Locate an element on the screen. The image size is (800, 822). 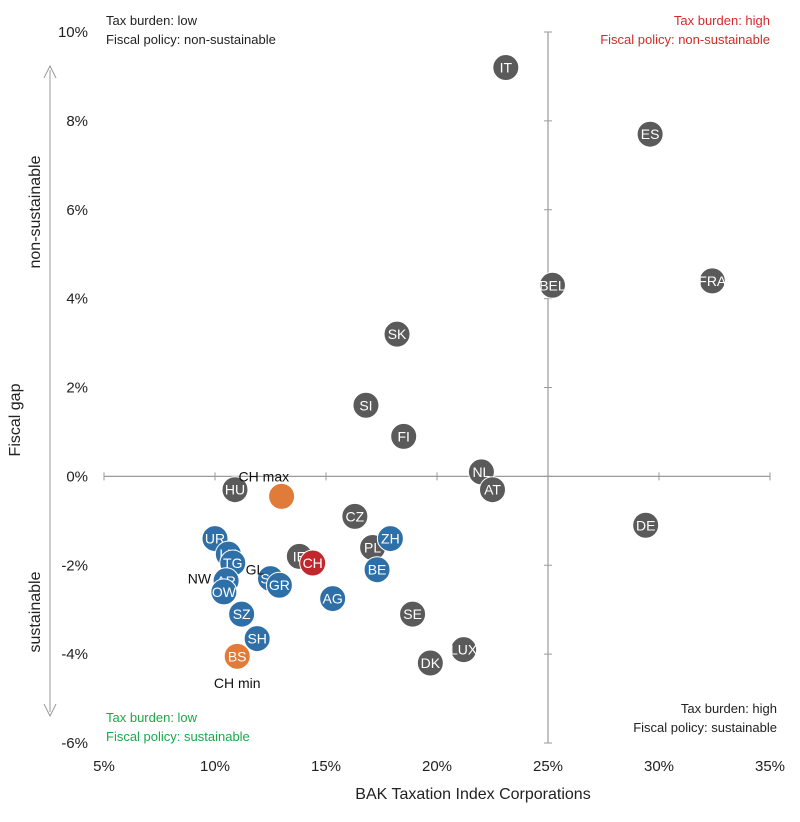
data-point: GR is located at coordinates (279, 585).